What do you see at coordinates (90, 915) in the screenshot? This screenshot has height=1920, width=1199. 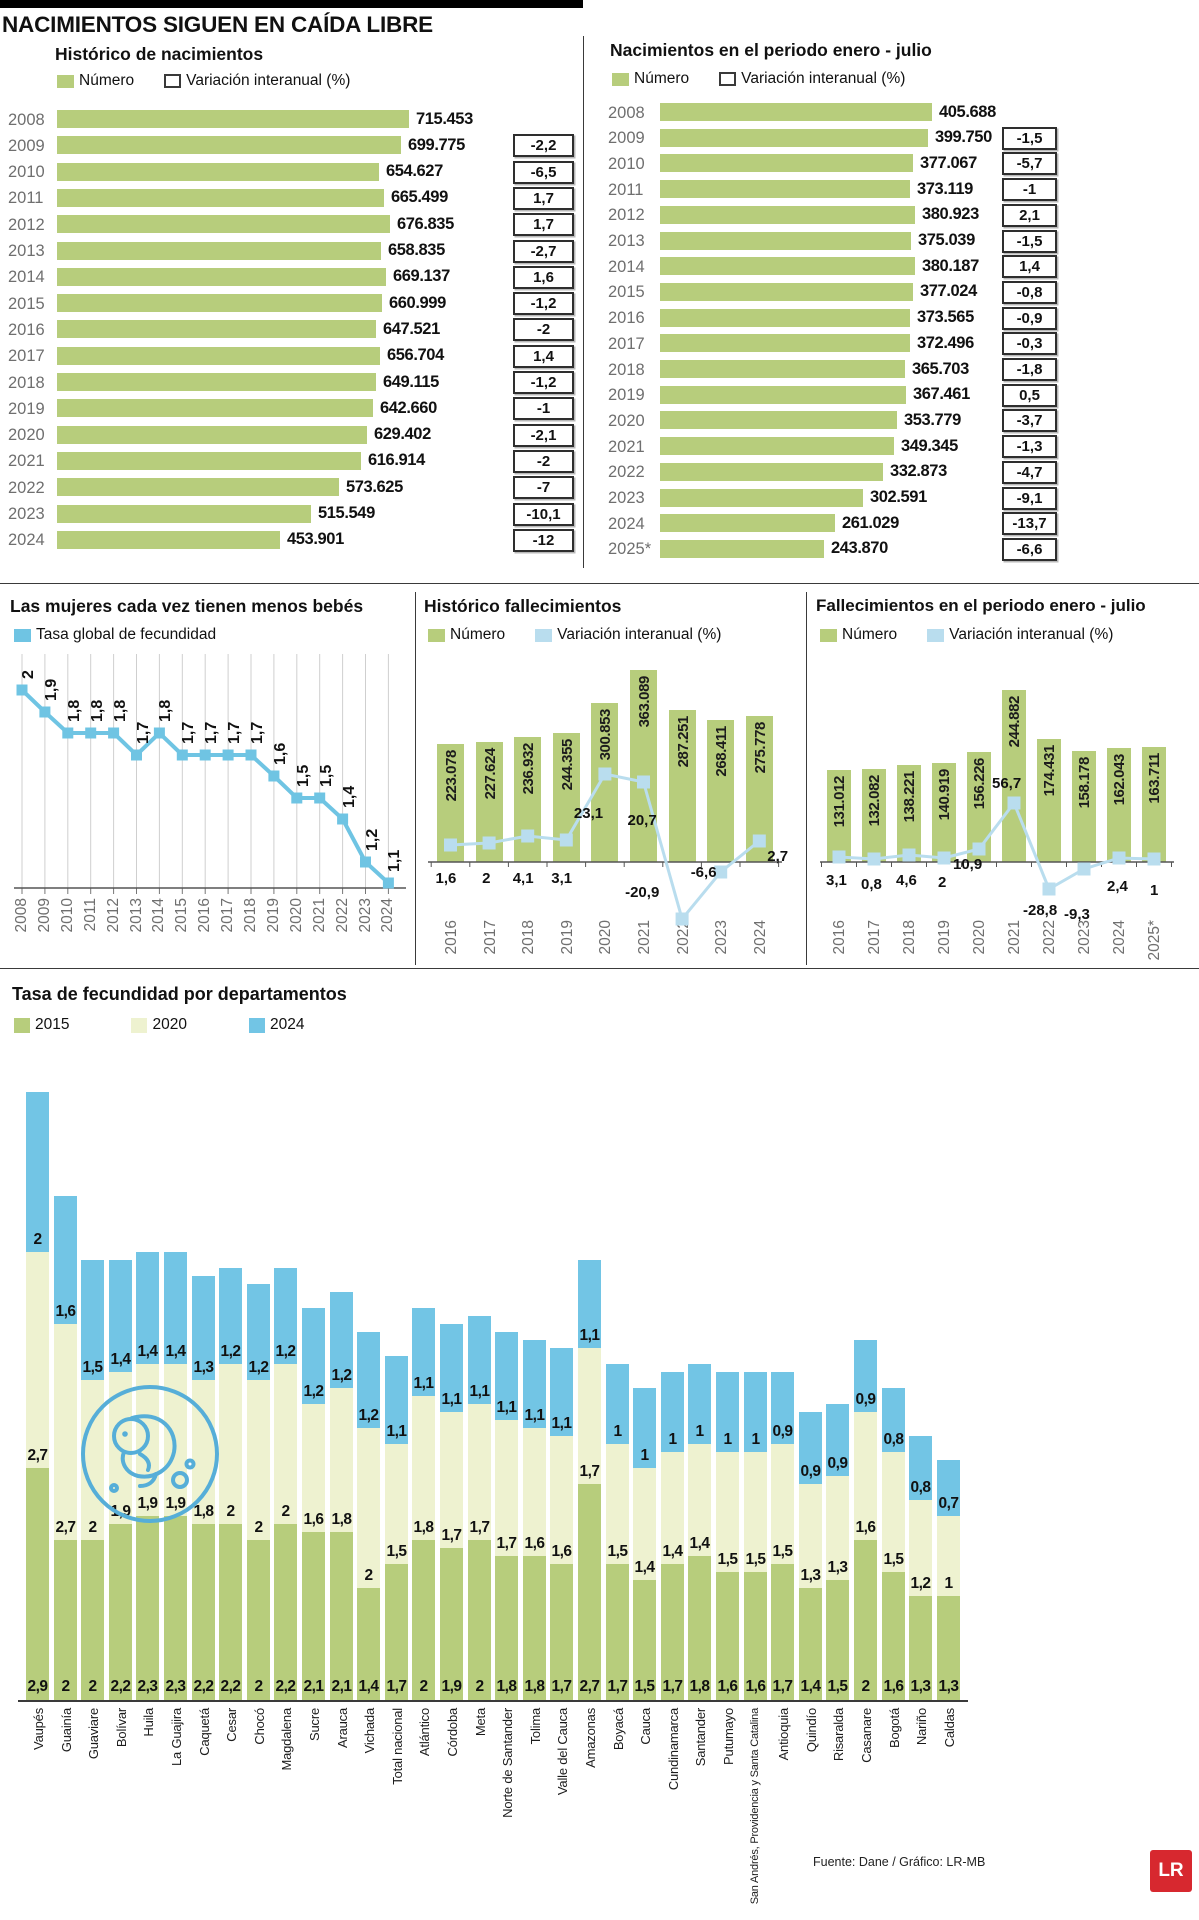 I see `year-tick-label: 2011` at bounding box center [90, 915].